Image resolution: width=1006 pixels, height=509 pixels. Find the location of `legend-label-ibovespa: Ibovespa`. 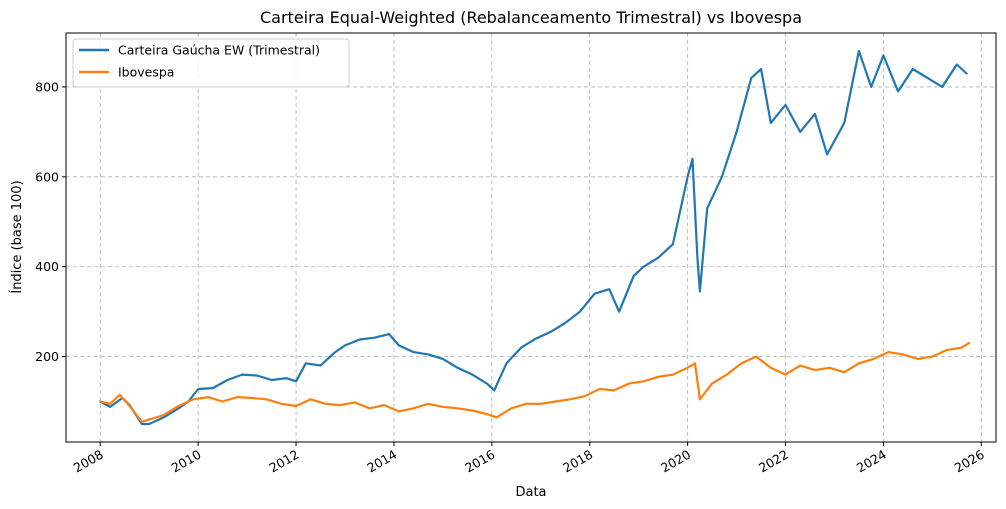

legend-label-ibovespa: Ibovespa is located at coordinates (146, 72).